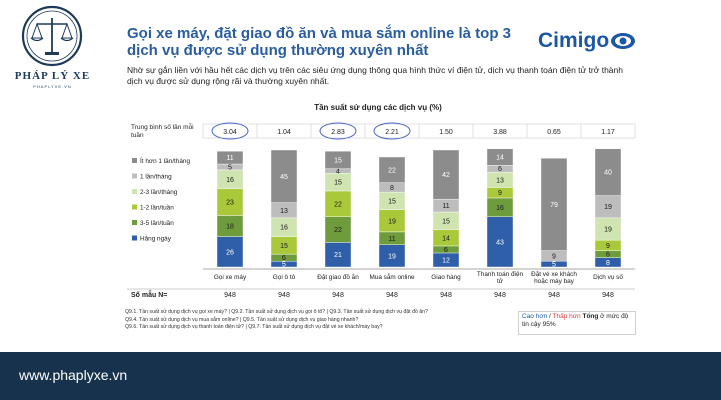 Image resolution: width=721 pixels, height=400 pixels. I want to click on data-label: 45, so click(284, 177).